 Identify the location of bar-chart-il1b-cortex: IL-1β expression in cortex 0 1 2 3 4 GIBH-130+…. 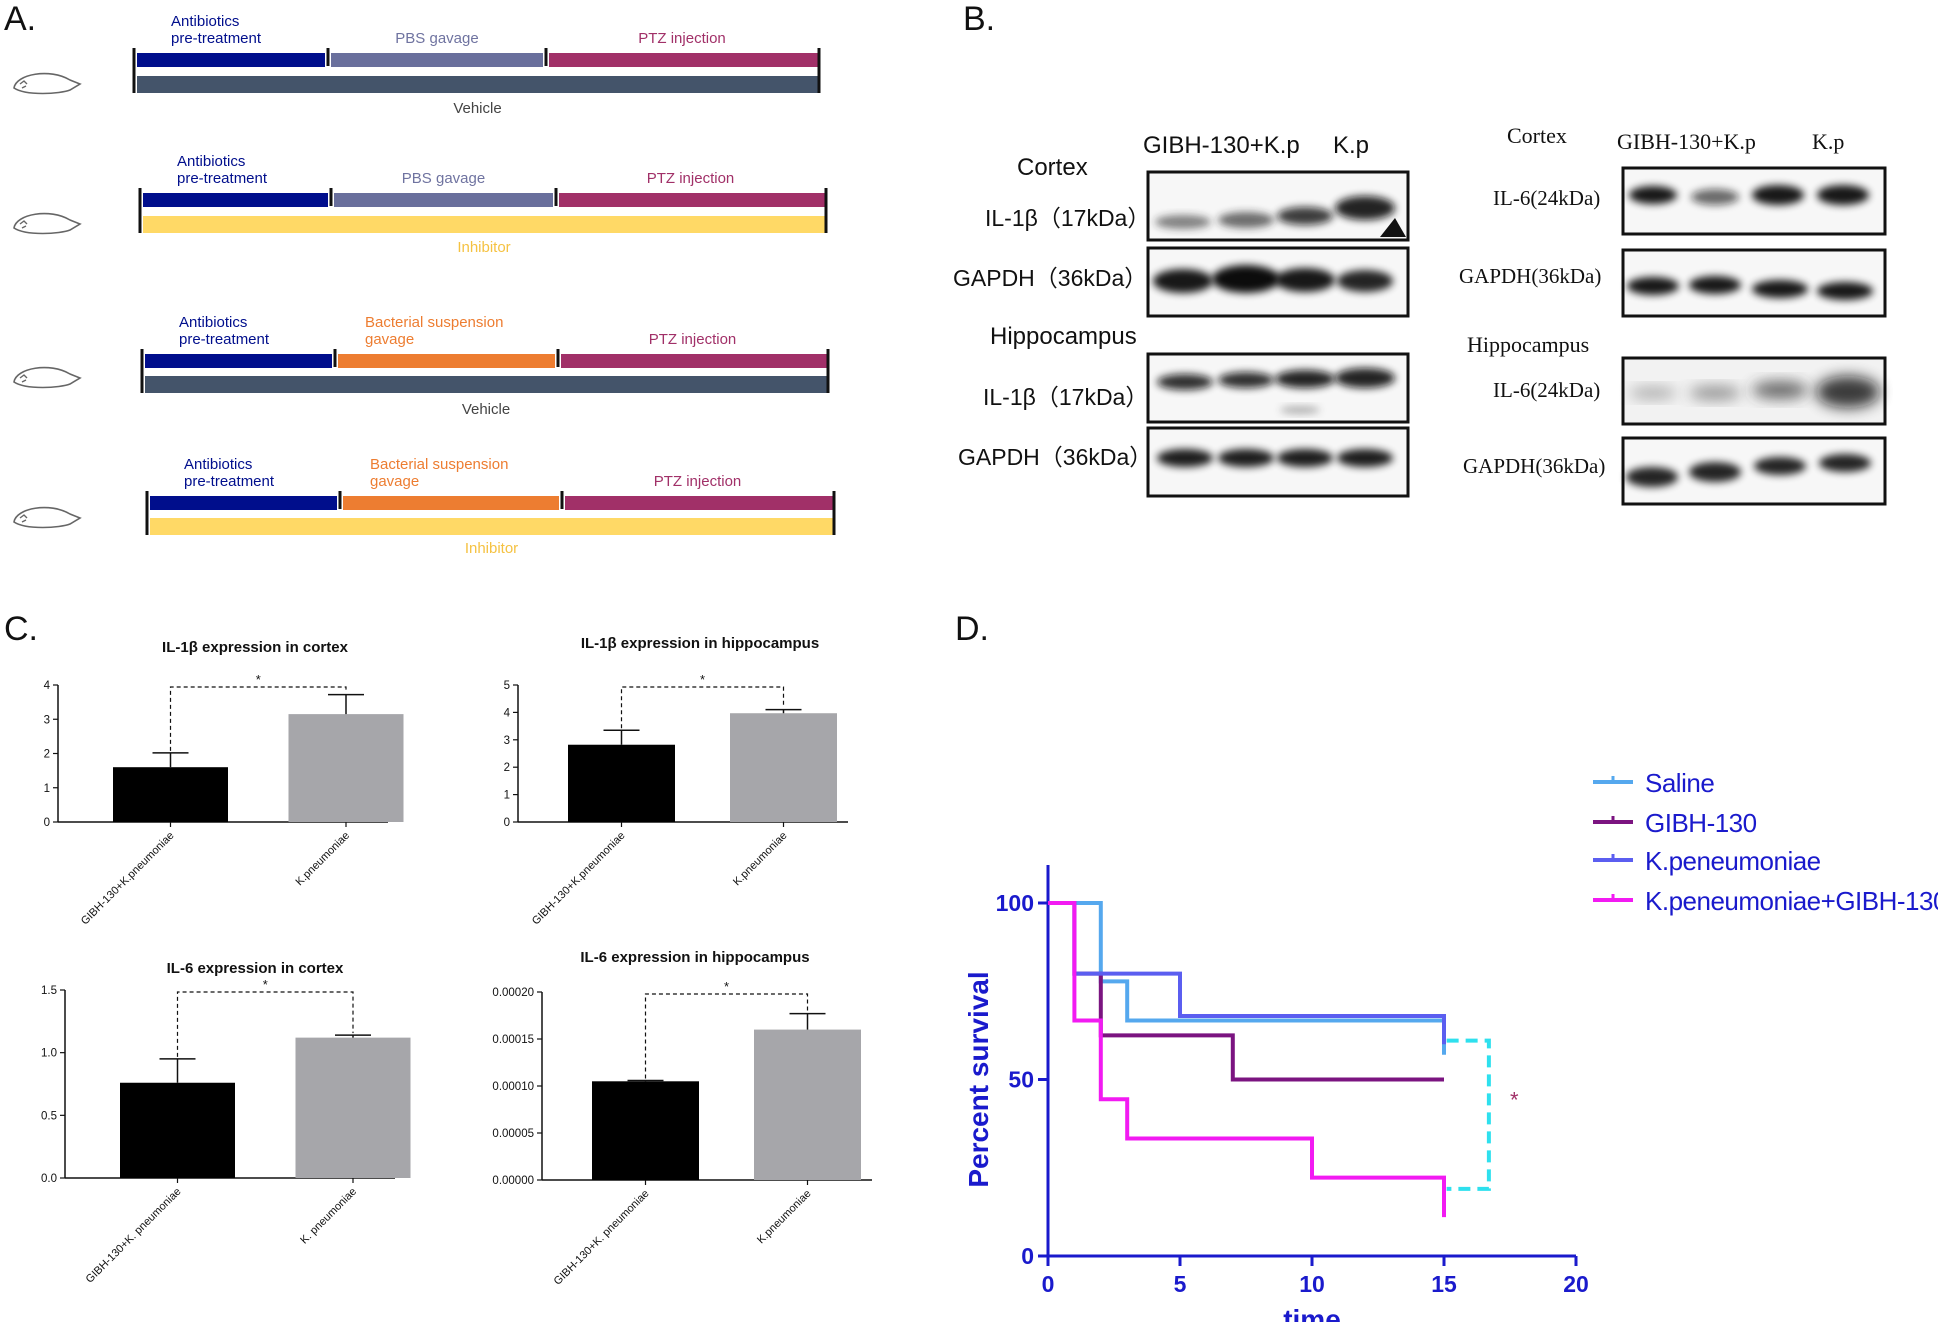
(224, 783).